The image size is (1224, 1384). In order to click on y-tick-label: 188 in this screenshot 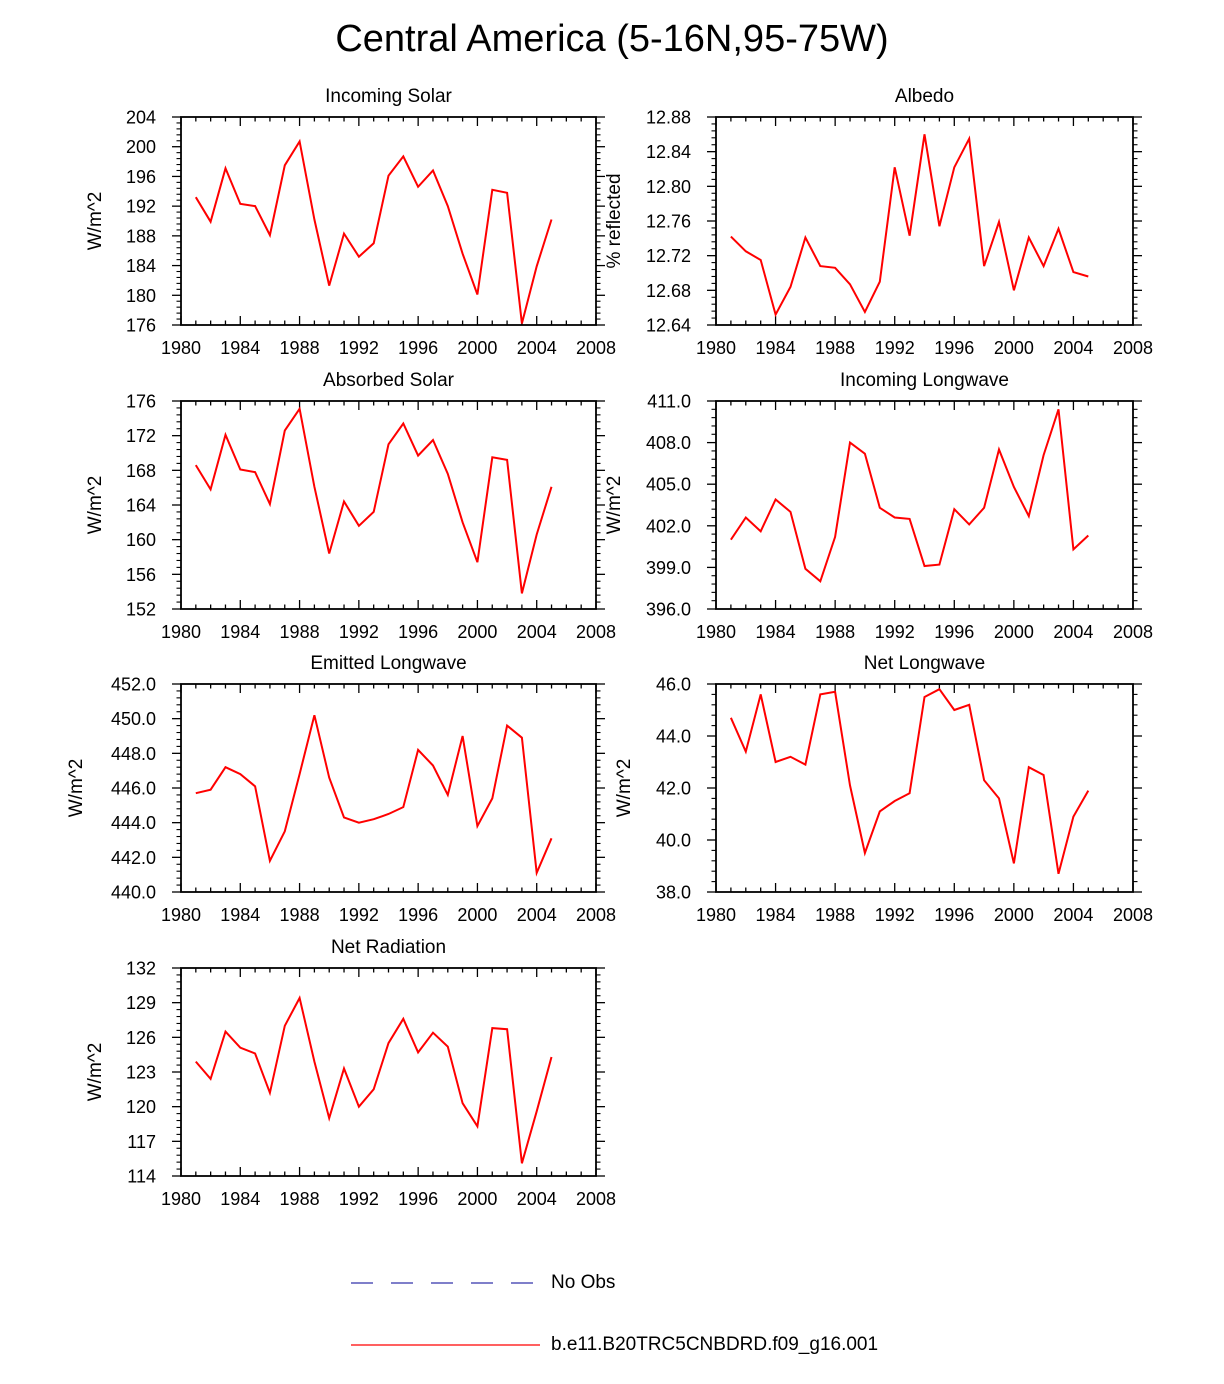, I will do `click(141, 236)`.